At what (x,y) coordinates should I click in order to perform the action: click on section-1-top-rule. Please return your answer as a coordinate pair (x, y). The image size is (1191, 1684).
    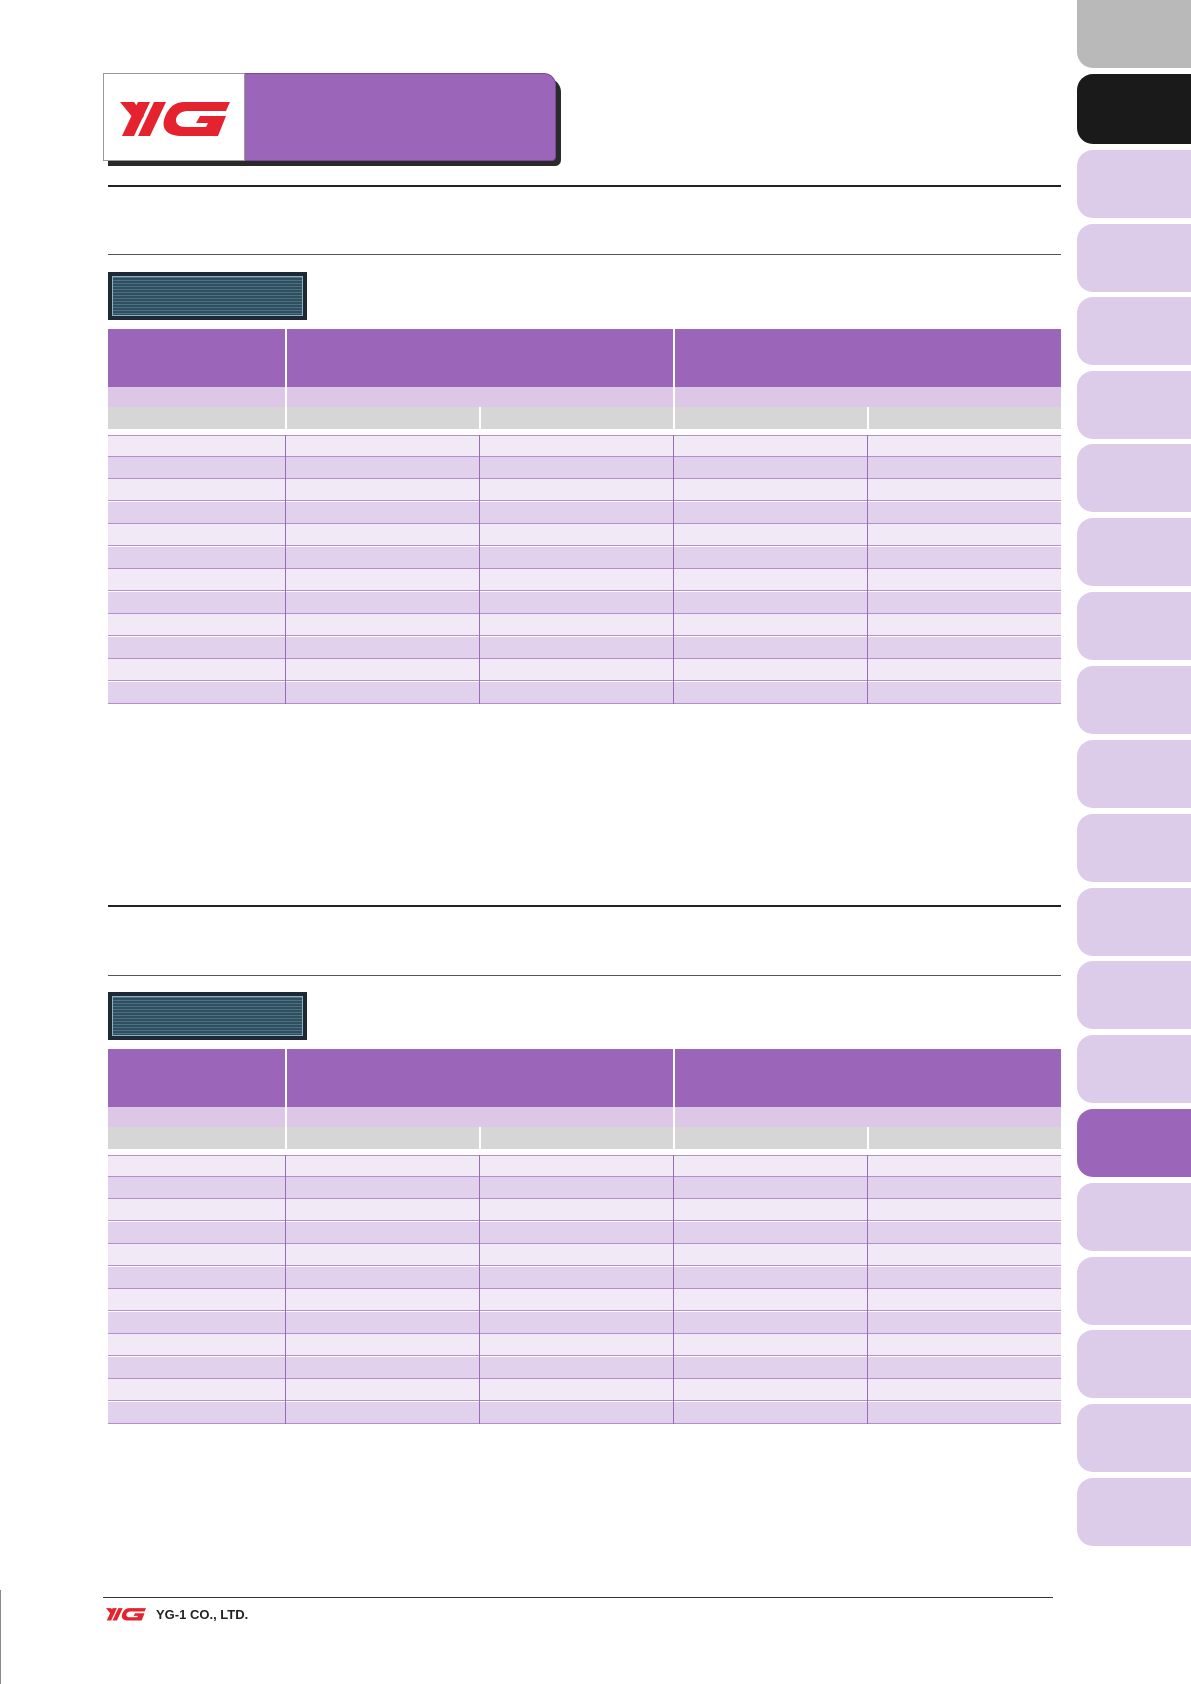
    Looking at the image, I should click on (584, 186).